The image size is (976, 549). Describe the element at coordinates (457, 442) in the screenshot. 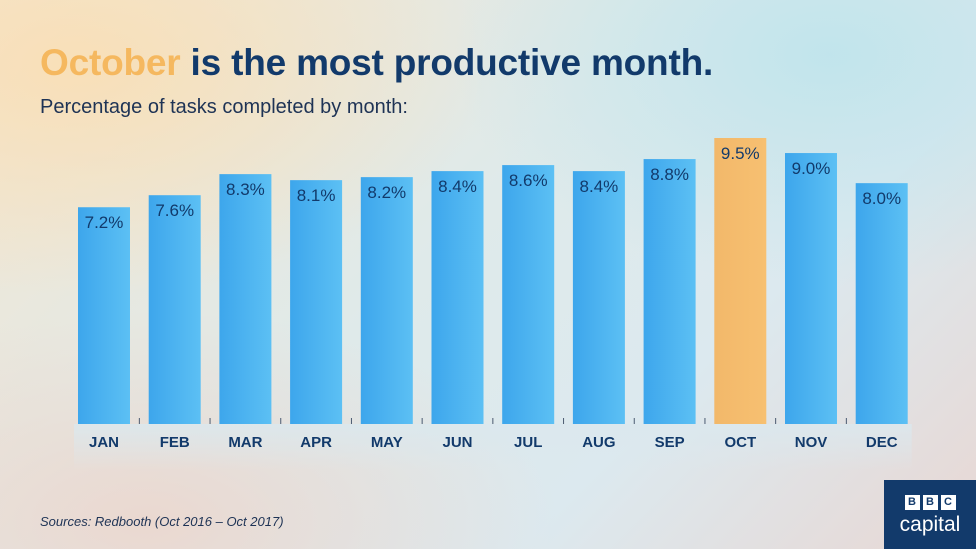

I see `x-tick-jun: JUN` at that location.